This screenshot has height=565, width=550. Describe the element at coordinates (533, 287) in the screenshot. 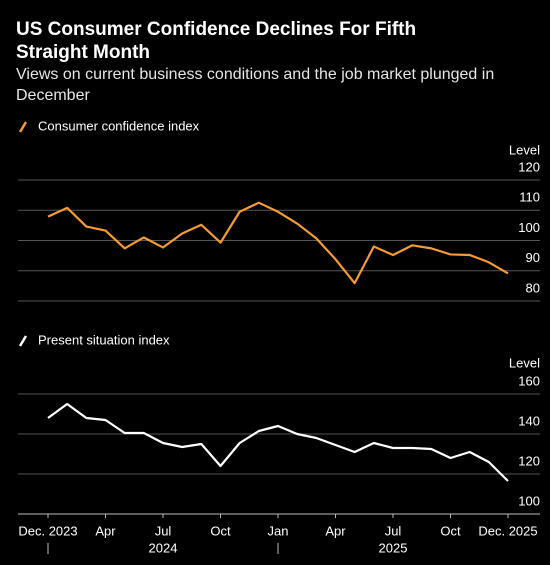

I see `y-tick-label: 80` at that location.